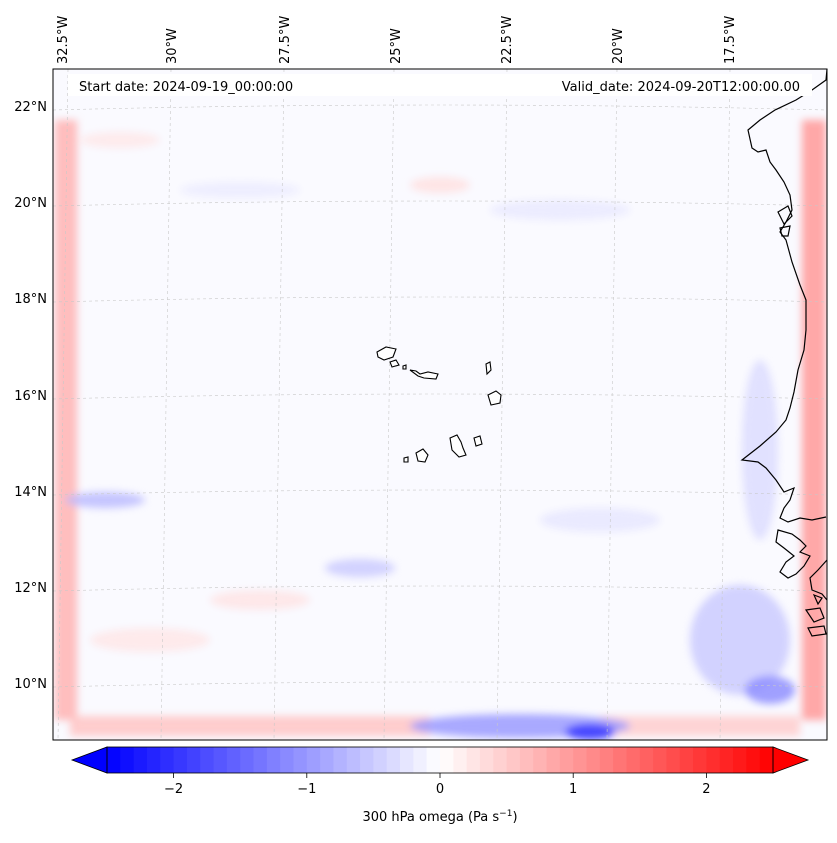 This screenshot has height=843, width=837. Describe the element at coordinates (250, 726) in the screenshot. I see `omega-south-band` at that location.